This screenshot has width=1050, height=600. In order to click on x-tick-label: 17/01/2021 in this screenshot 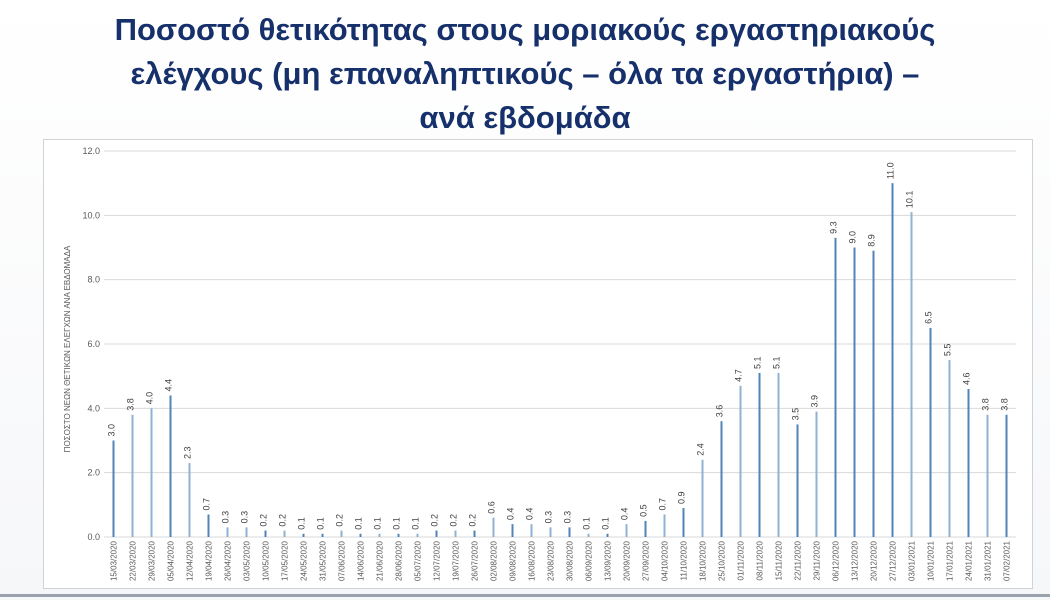, I will do `click(950, 560)`.